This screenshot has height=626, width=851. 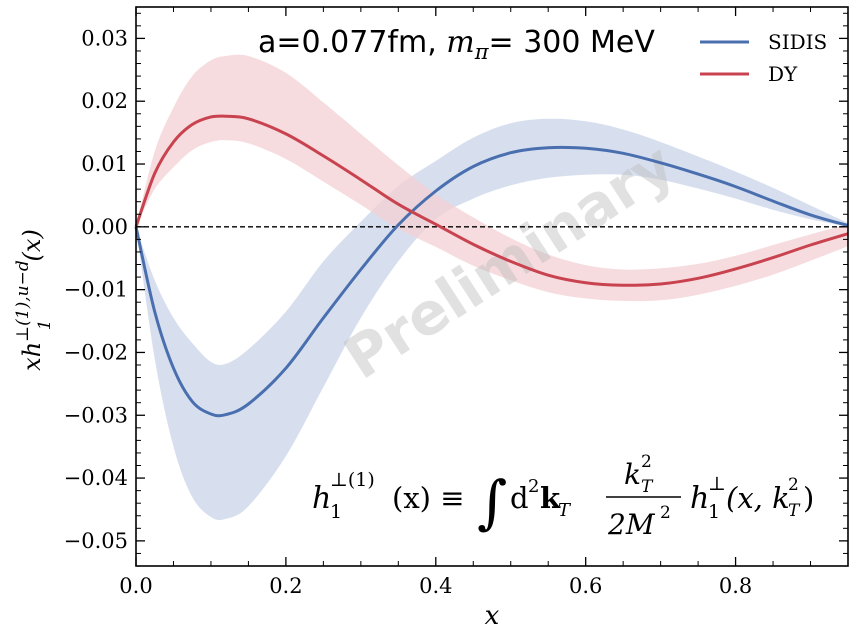 What do you see at coordinates (665, 513) in the screenshot?
I see `formula-frac-den-sup: 2` at bounding box center [665, 513].